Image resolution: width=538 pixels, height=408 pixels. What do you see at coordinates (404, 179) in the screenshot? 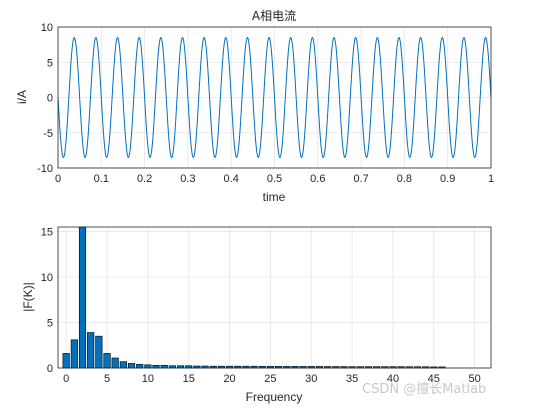
I see `x-tick-label: 0.8` at bounding box center [404, 179].